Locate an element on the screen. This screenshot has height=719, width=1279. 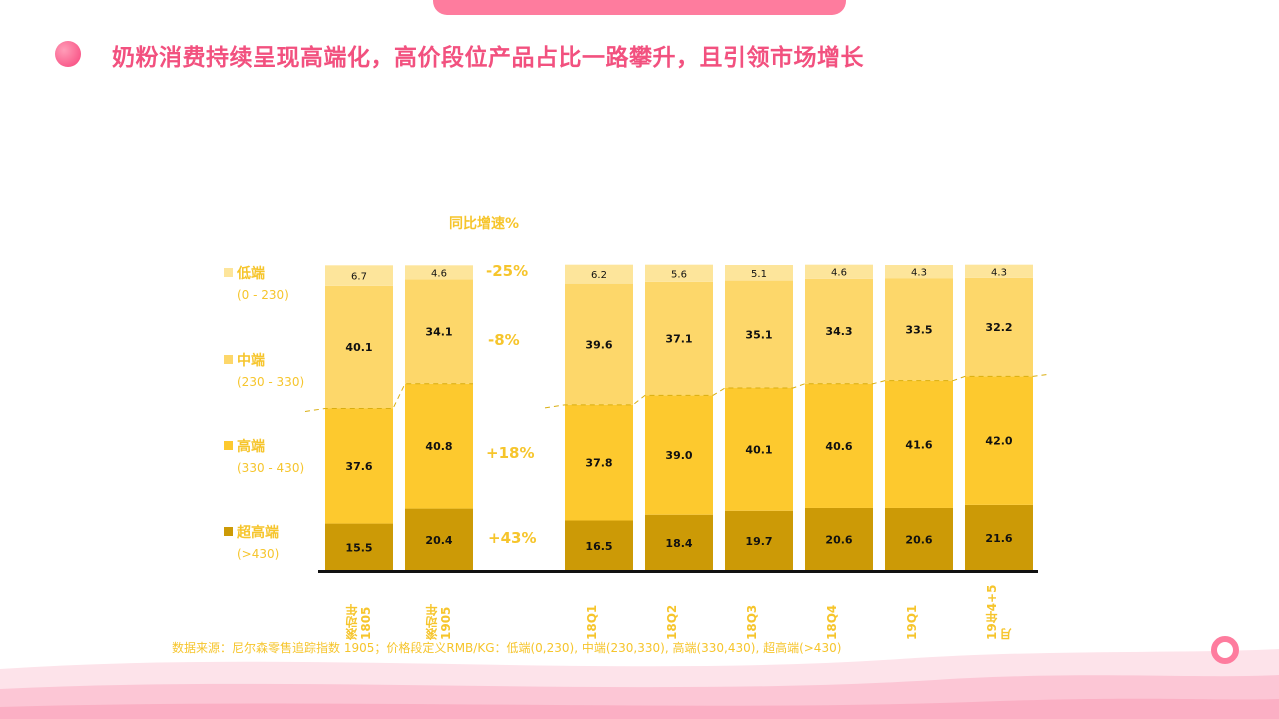
data-label: 33.5 is located at coordinates (918, 329).